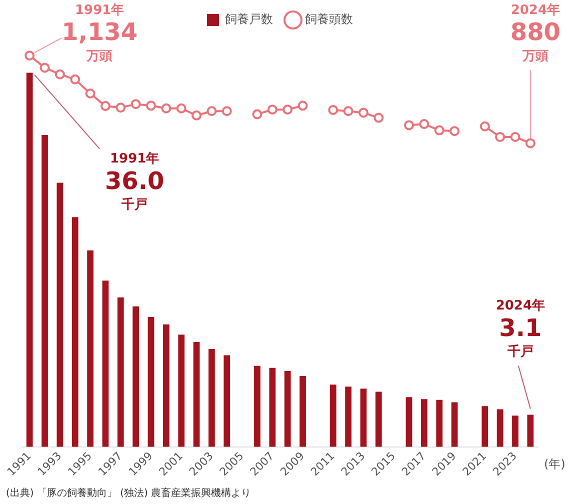 This screenshot has height=504, width=588. Describe the element at coordinates (134, 182) in the screenshot. I see `annotation: 1991年 36.0 千戸` at that location.